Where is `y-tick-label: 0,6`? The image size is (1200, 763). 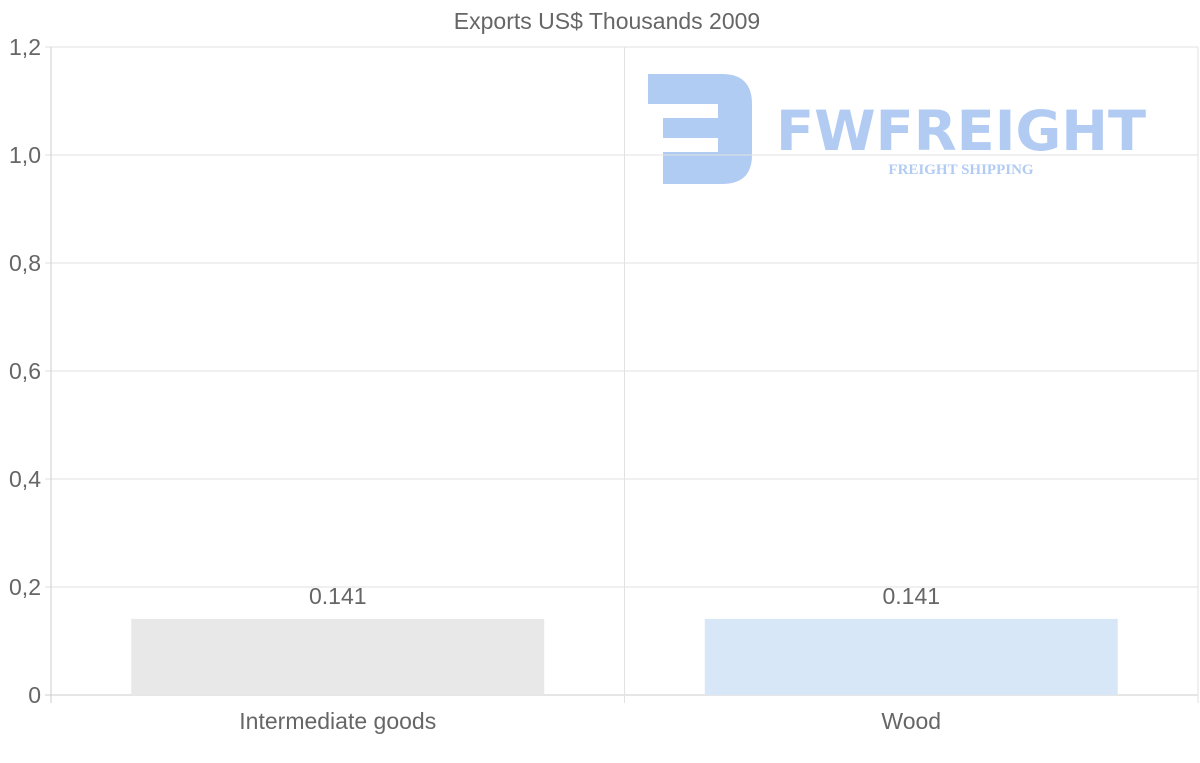
y-tick-label: 0,6 is located at coordinates (25, 371).